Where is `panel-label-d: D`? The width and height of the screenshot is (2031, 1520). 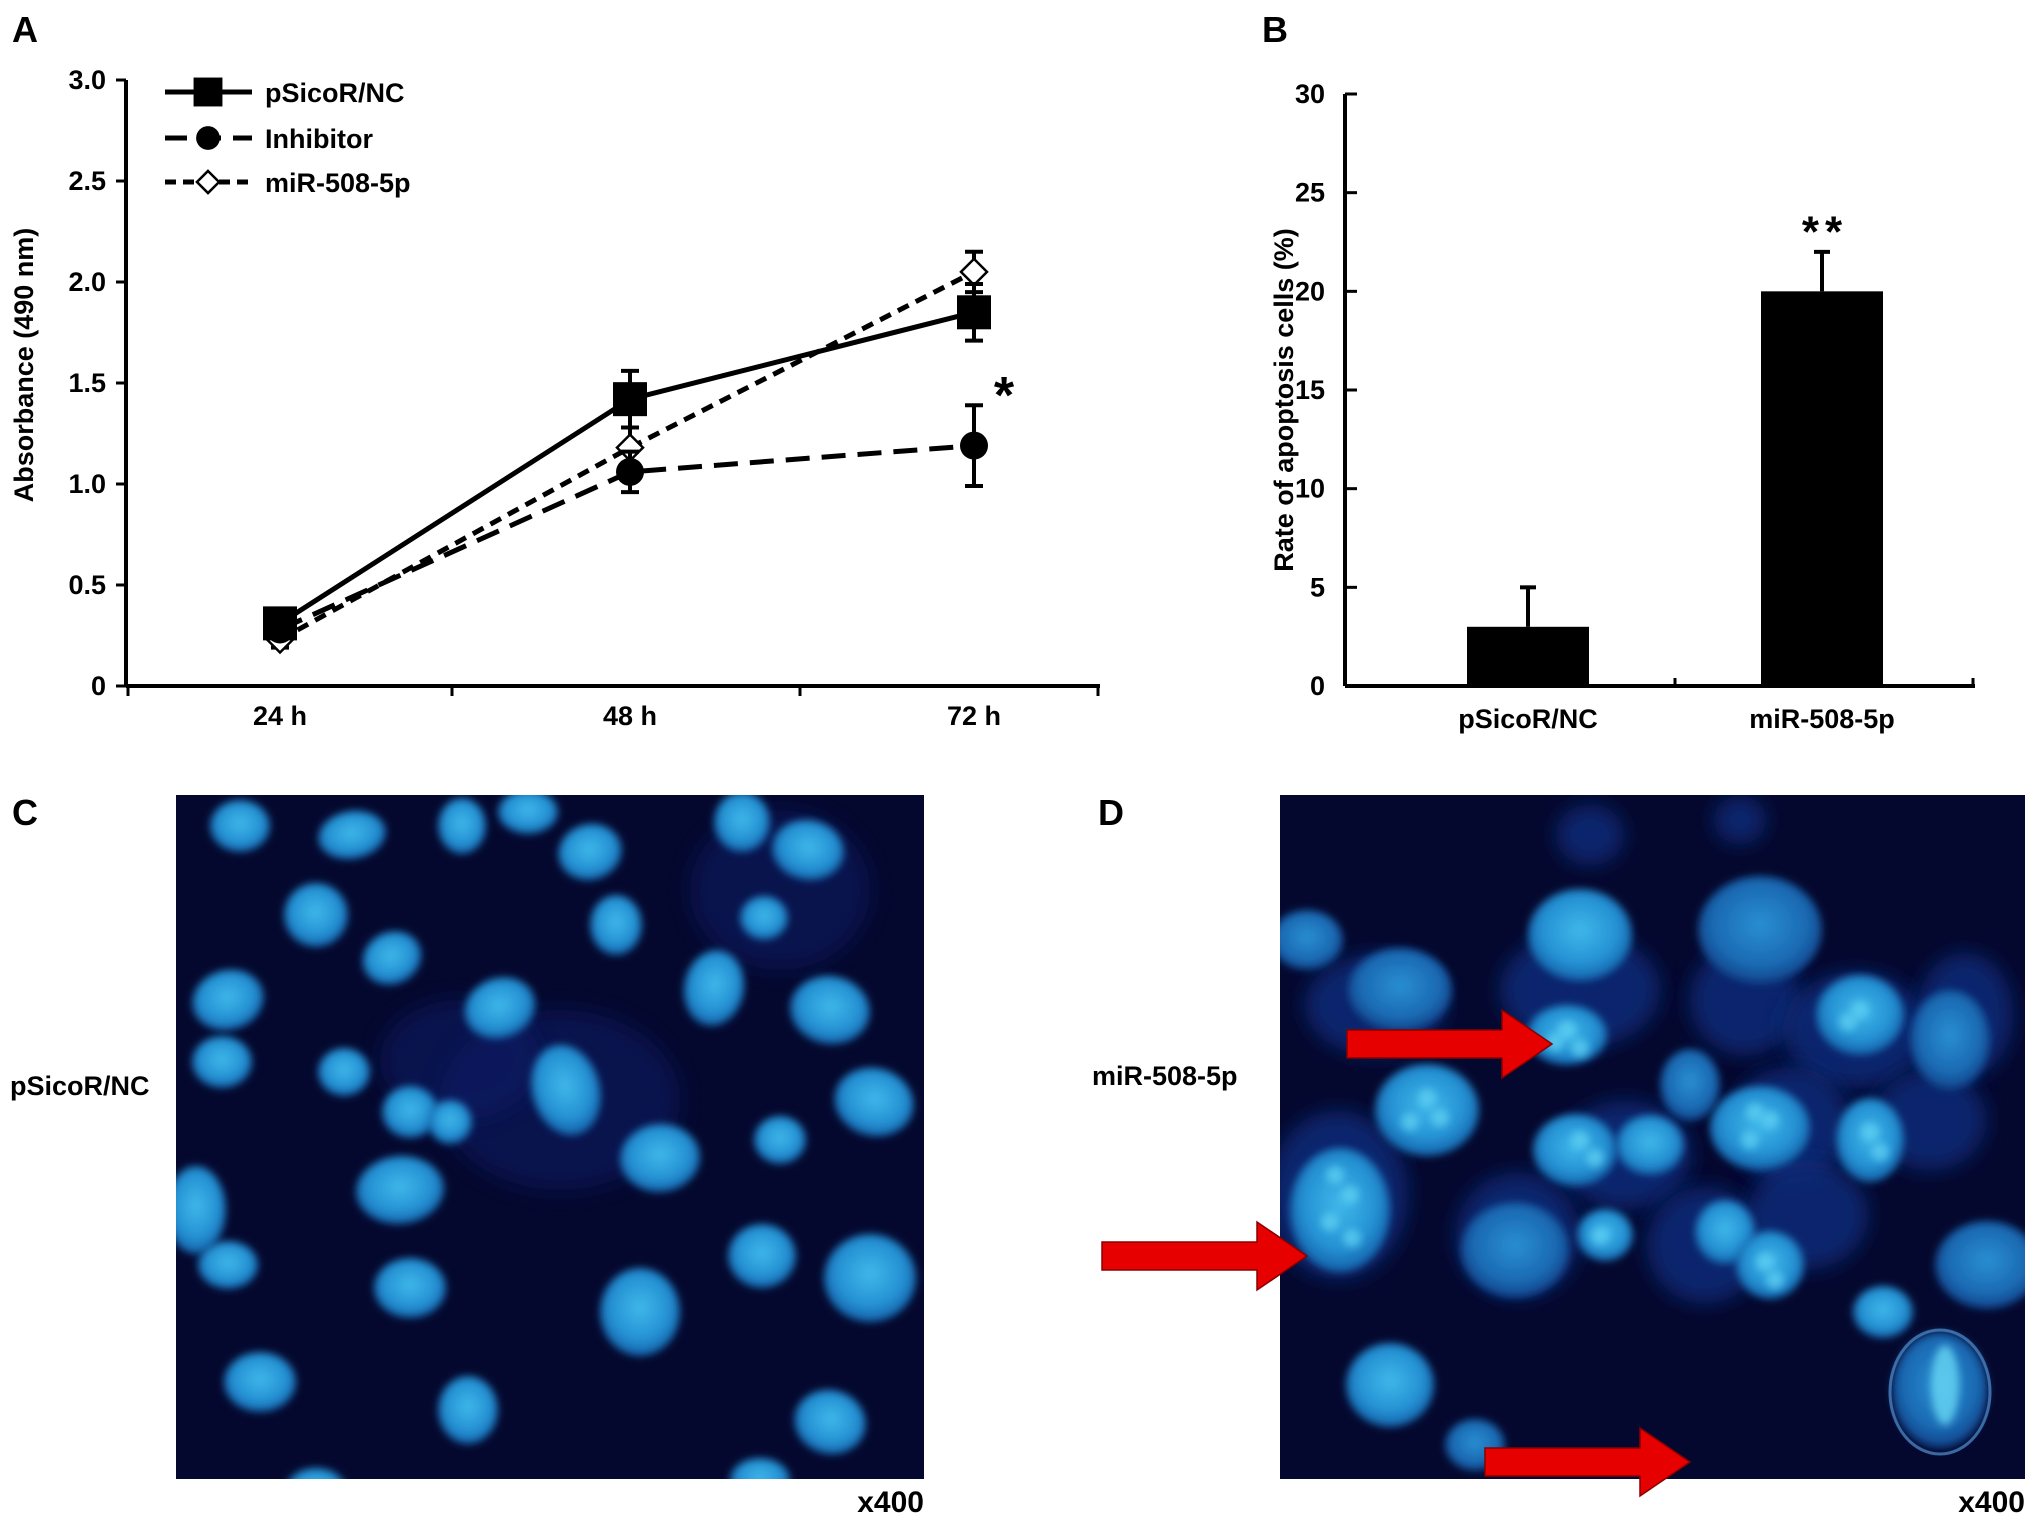
panel-label-d: D is located at coordinates (1111, 812).